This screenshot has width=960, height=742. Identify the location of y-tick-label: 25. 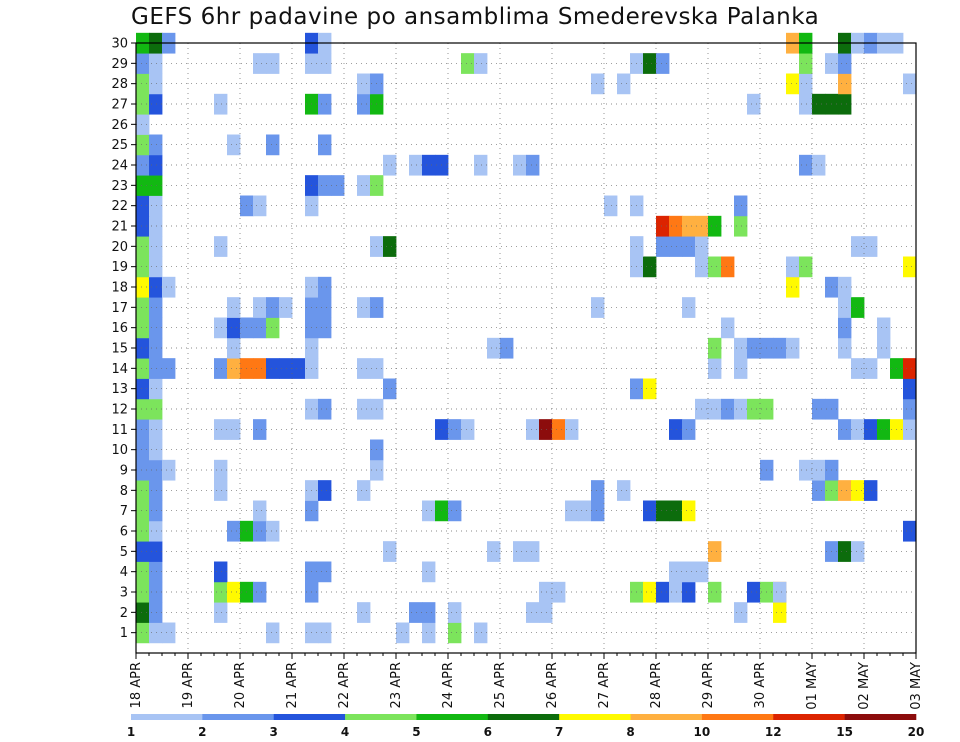
(119, 145).